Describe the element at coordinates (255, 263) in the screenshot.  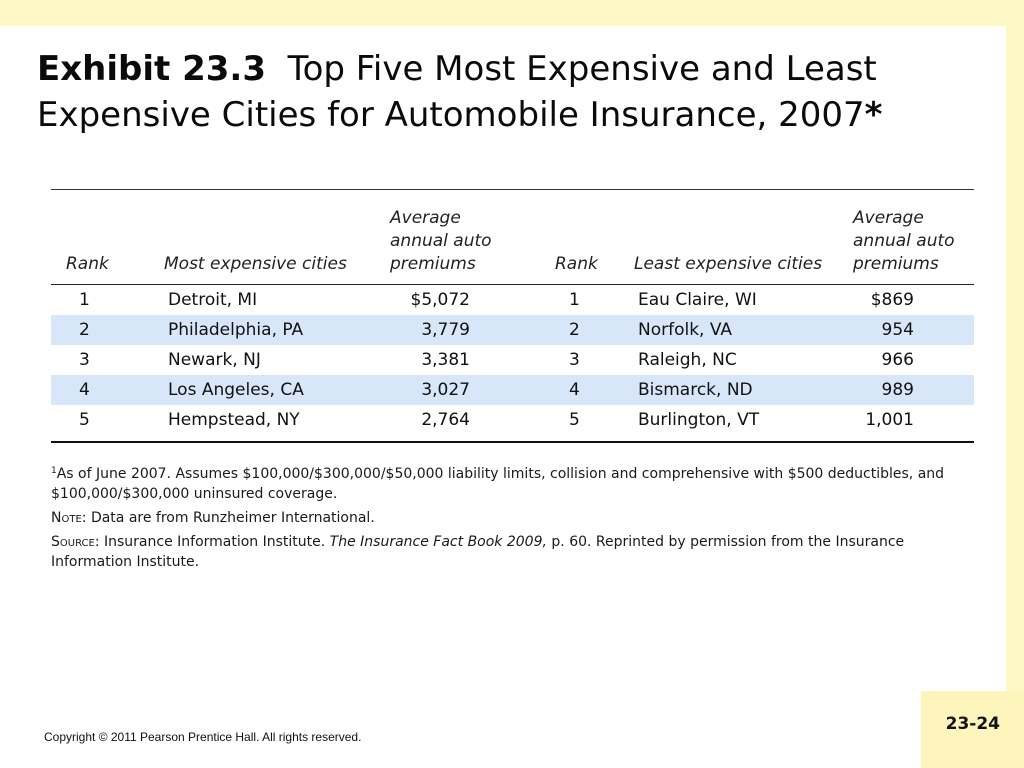
I see `header-most-expensive: Most expensive cities` at that location.